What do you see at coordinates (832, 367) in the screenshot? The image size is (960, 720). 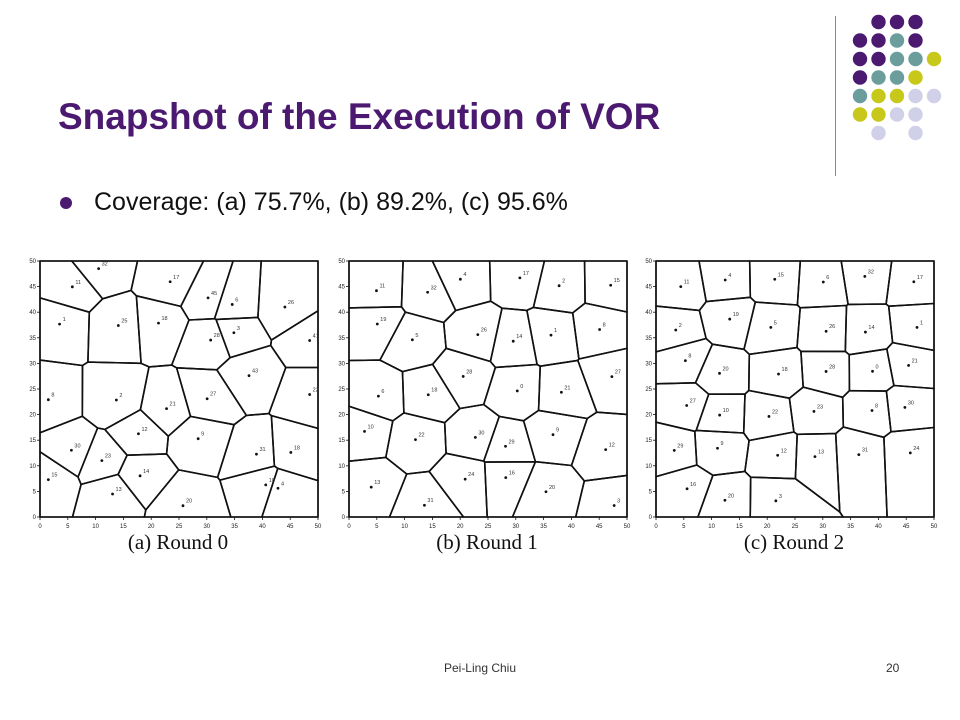 I see `sensor-node-label: 28` at bounding box center [832, 367].